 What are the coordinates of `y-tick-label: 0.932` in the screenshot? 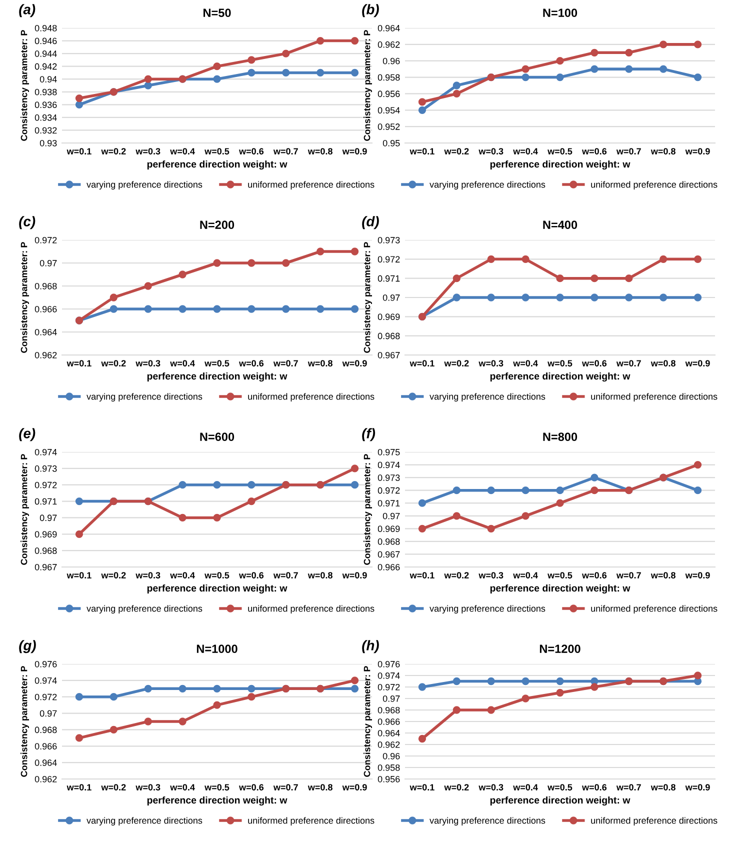 It's located at (45, 130).